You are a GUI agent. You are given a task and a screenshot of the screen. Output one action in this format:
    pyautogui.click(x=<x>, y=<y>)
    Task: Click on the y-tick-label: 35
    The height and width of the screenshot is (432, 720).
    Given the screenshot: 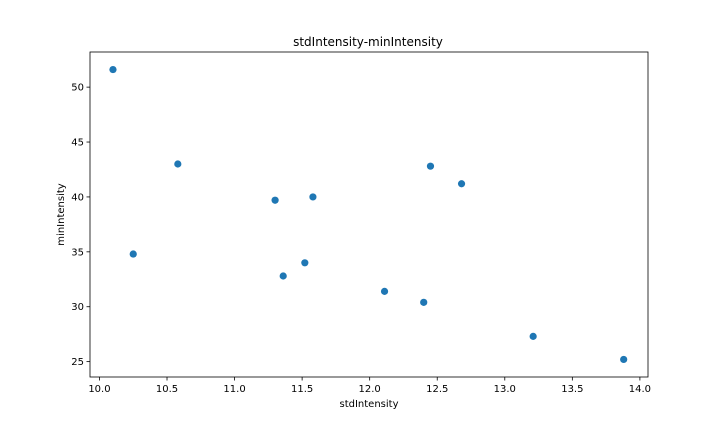 What is the action you would take?
    pyautogui.click(x=77, y=252)
    